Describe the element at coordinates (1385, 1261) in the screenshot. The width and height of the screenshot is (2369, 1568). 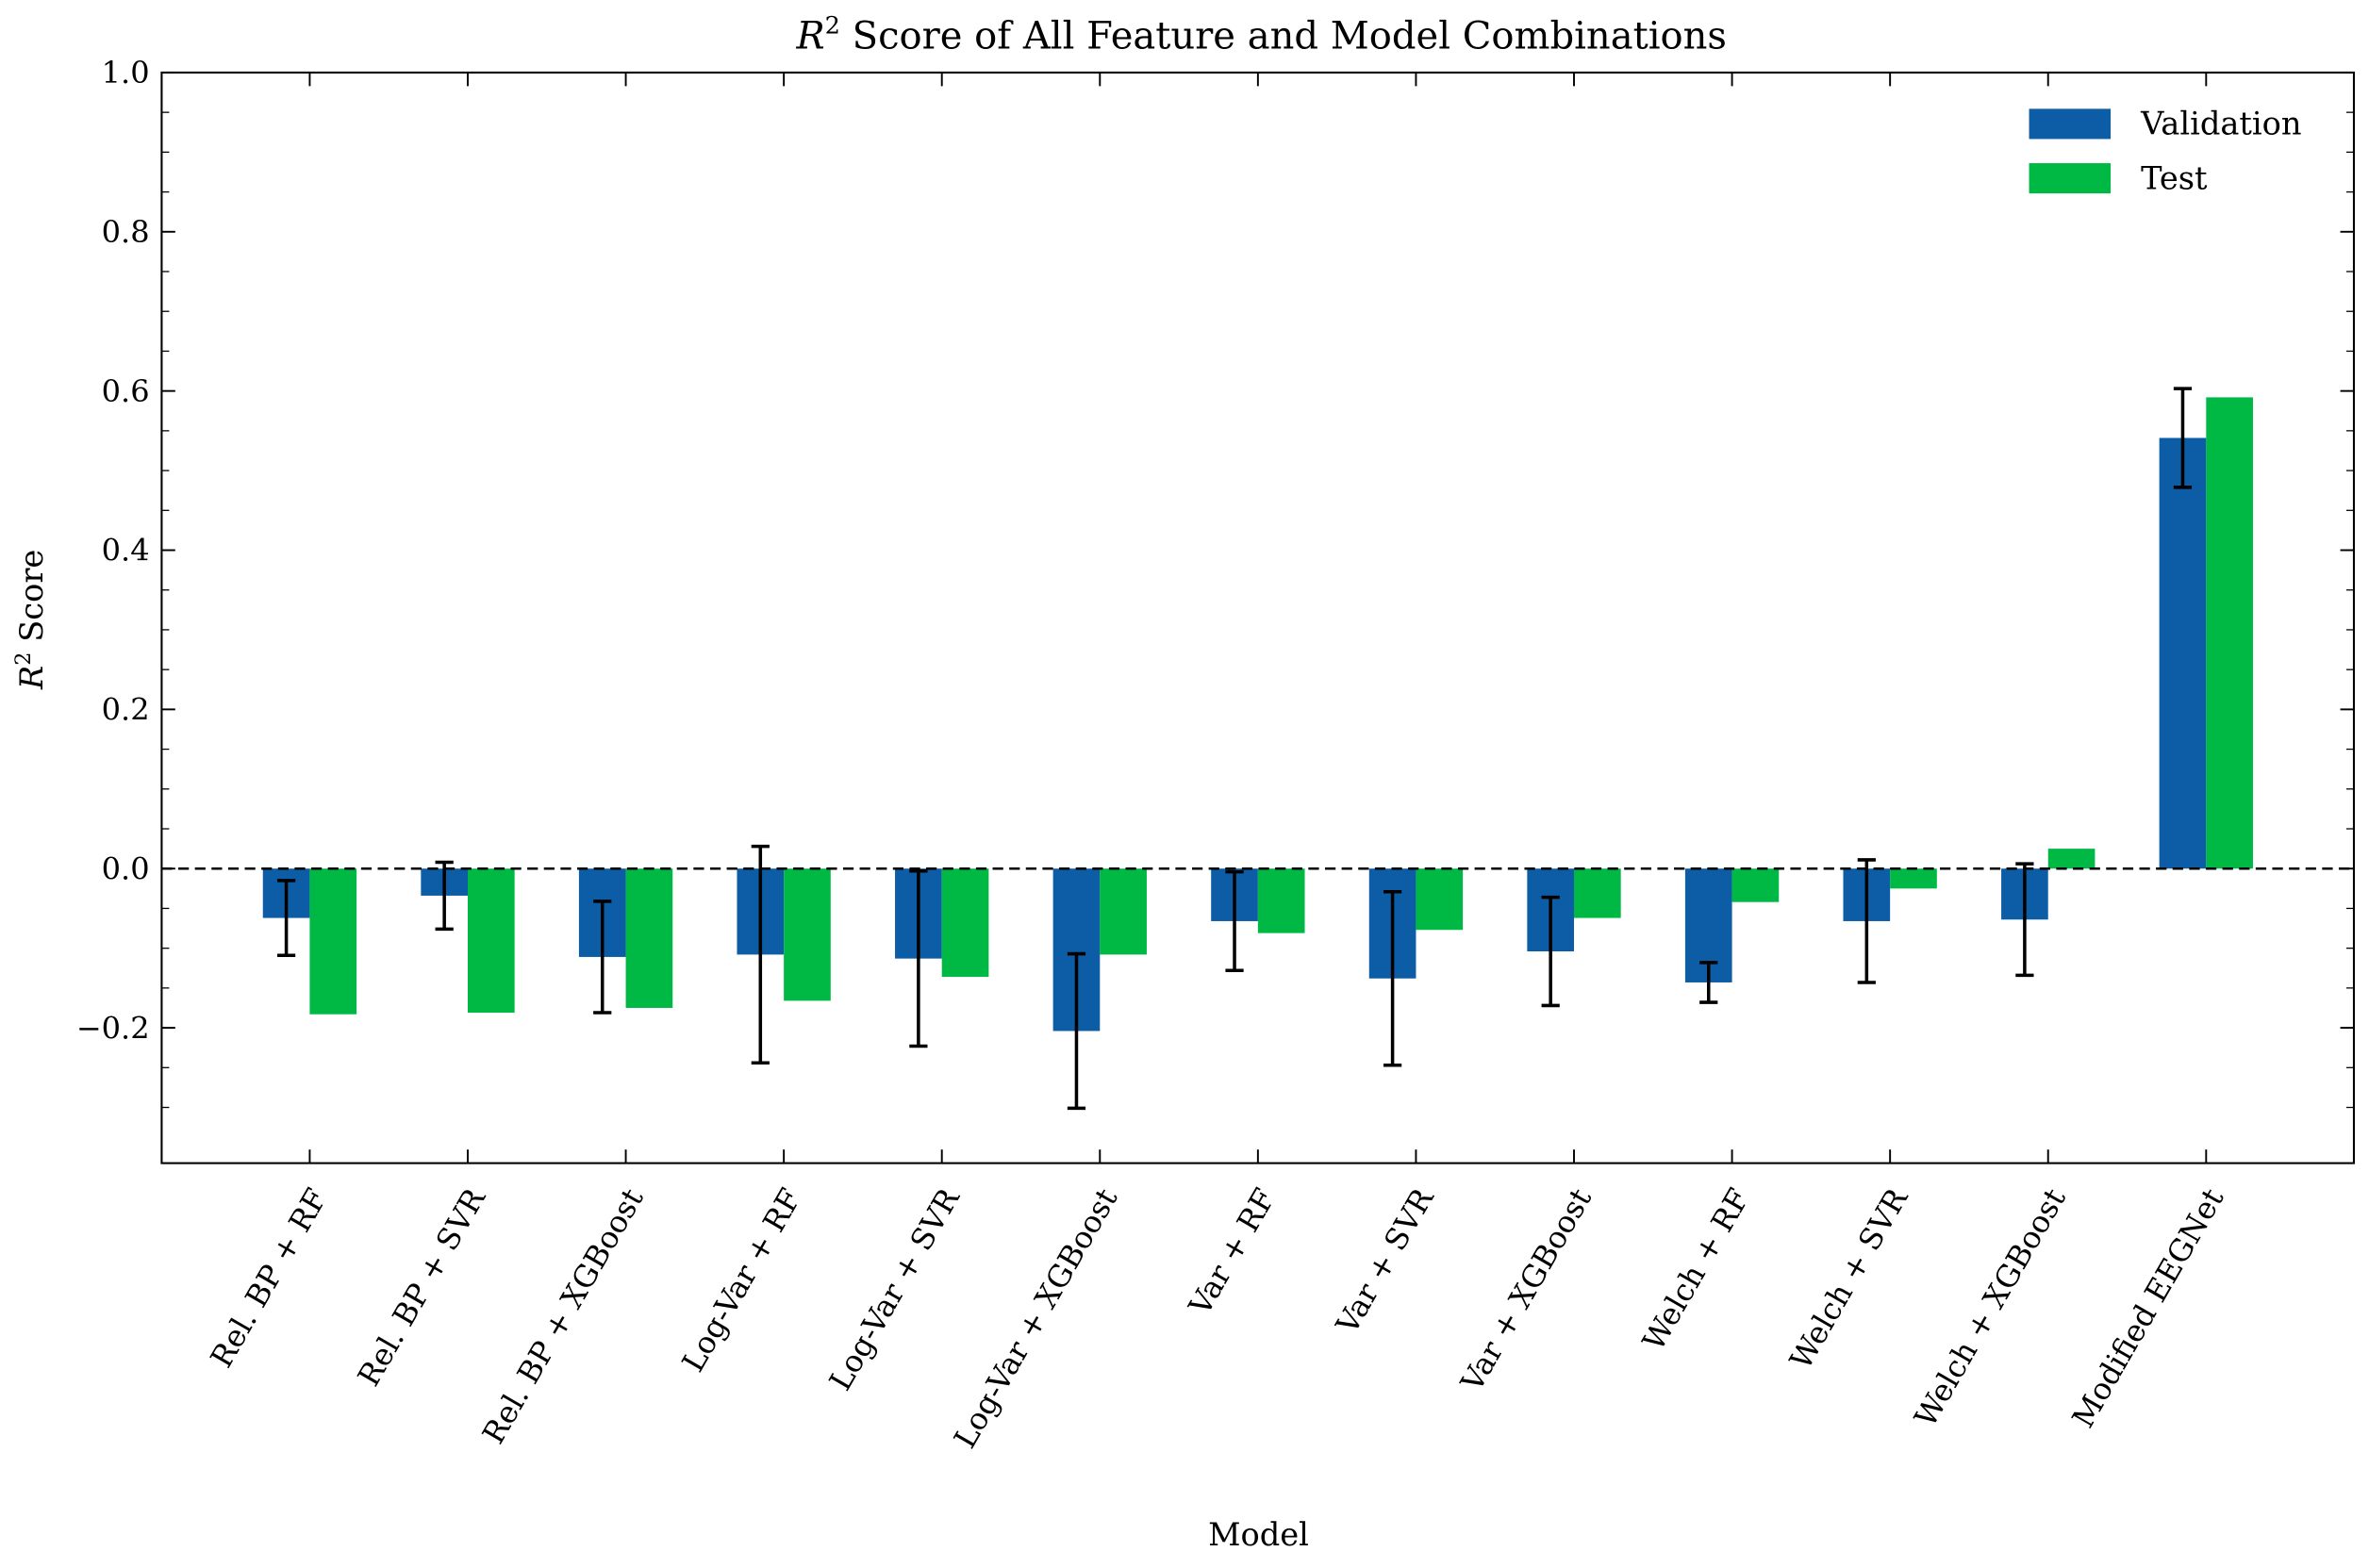
I see `x-tick-label: Var + SVR` at that location.